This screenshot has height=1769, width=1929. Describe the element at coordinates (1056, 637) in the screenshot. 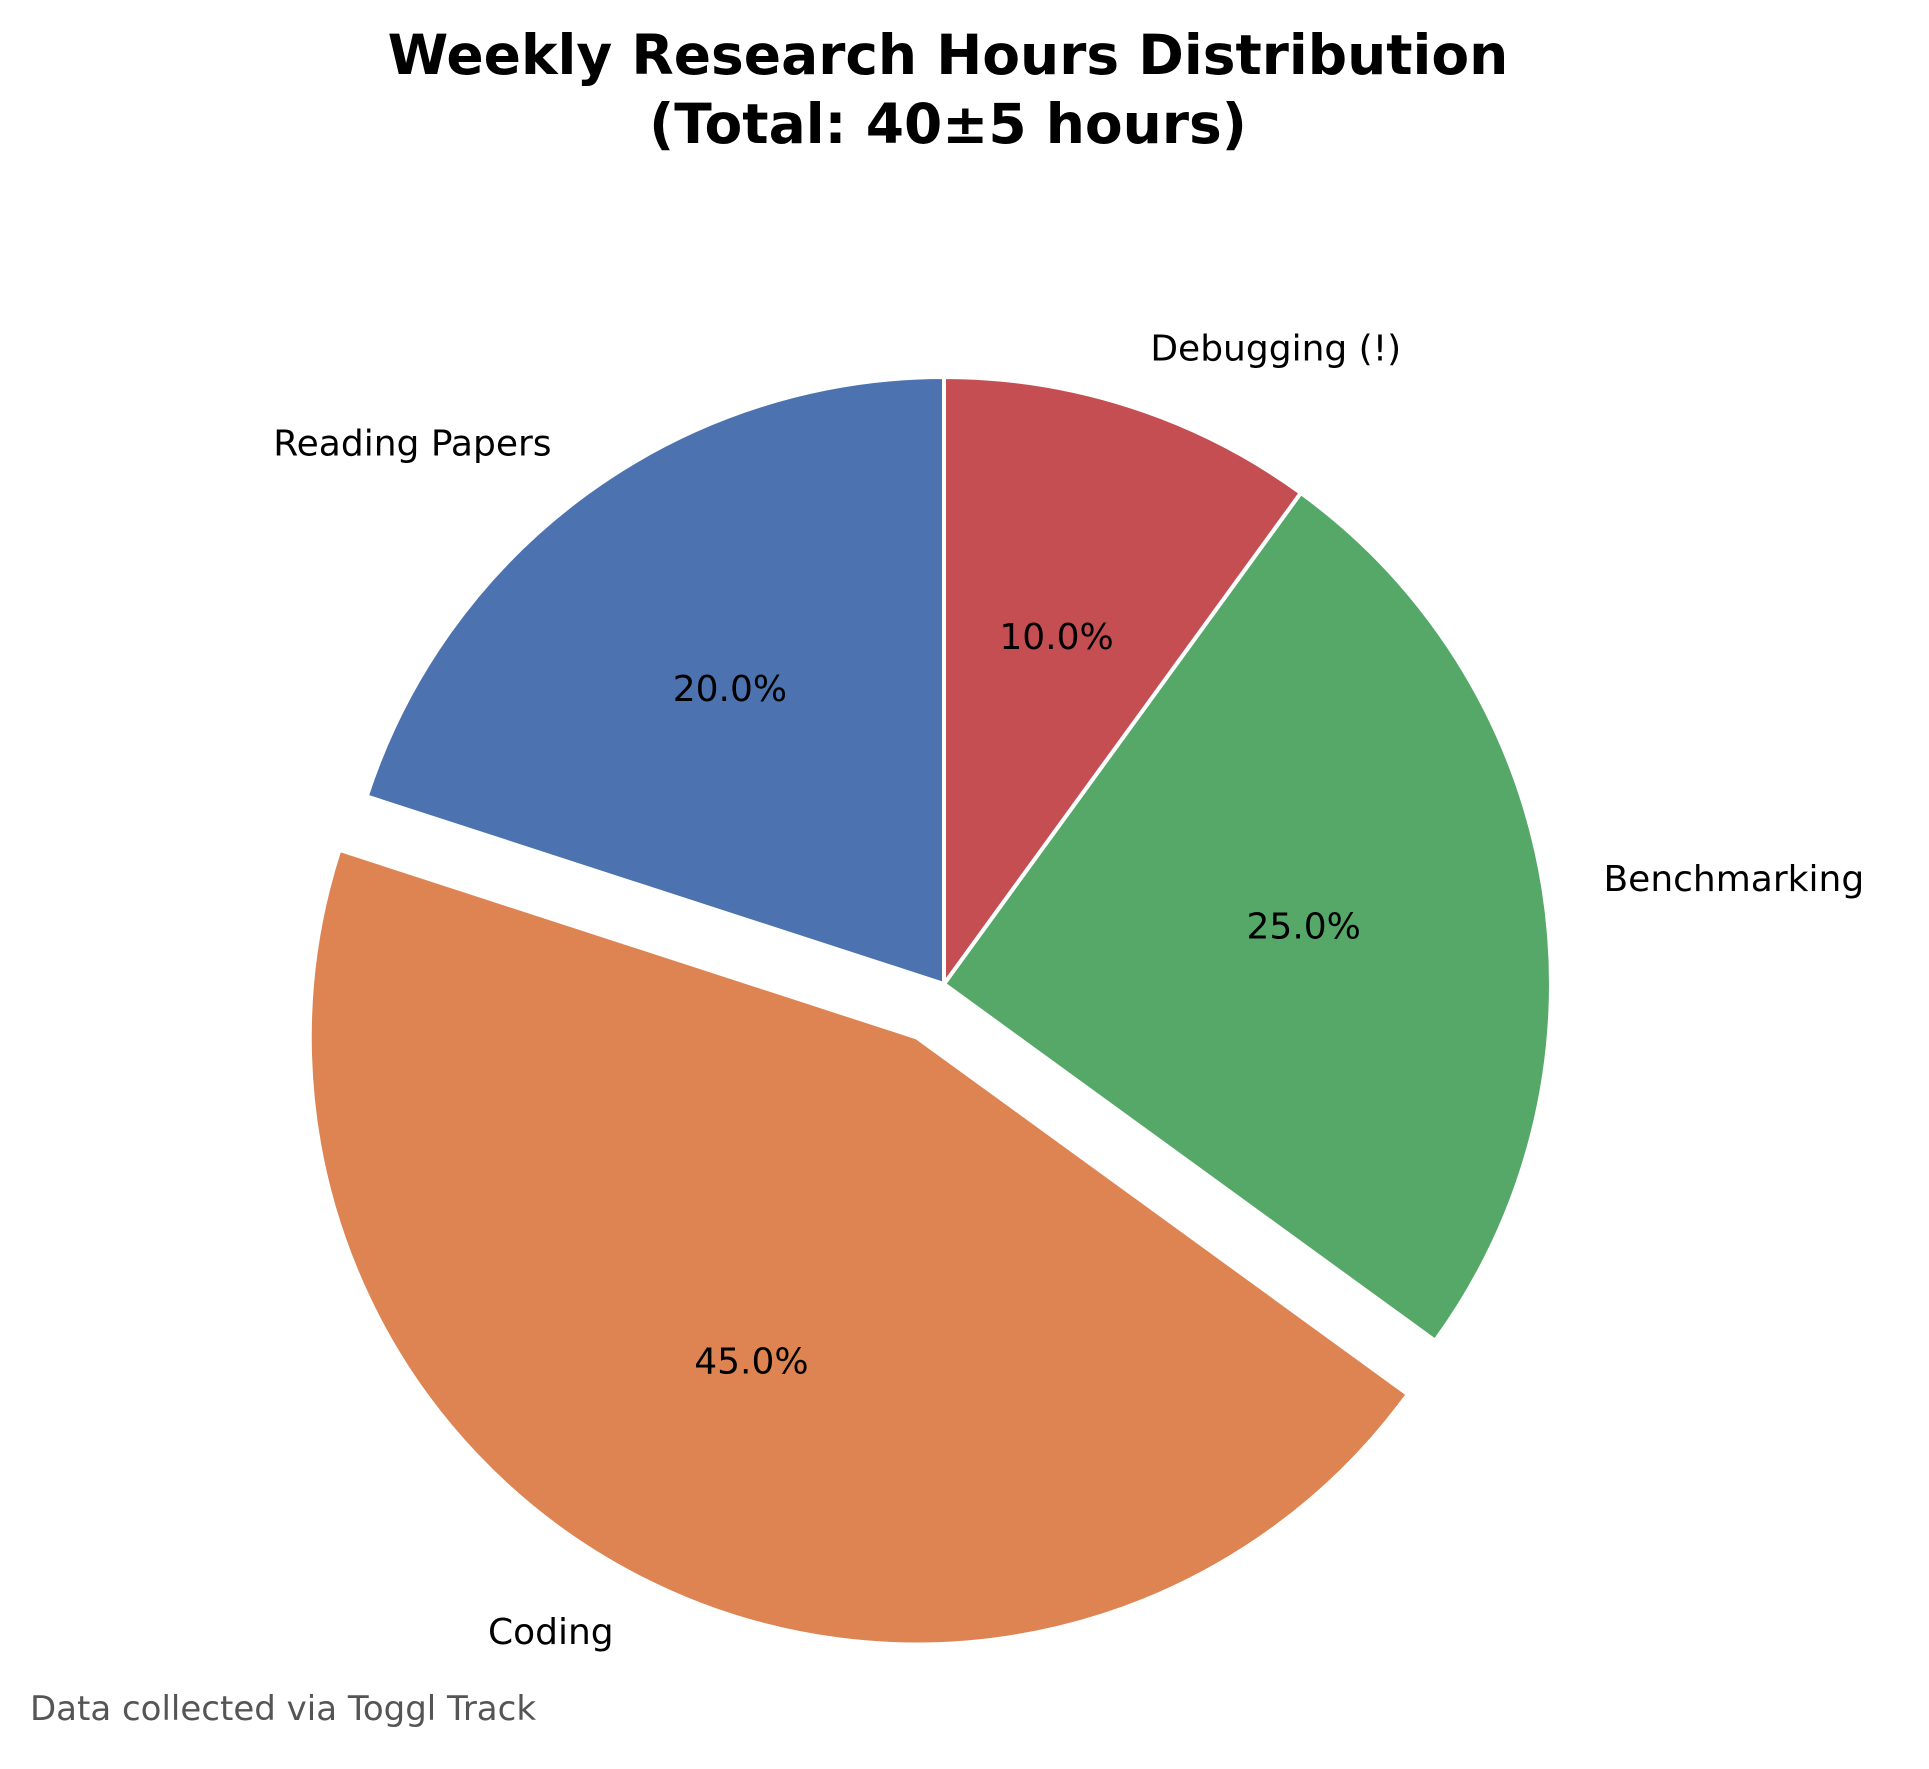

I see `slice-pct-debugging: 10.0%` at that location.